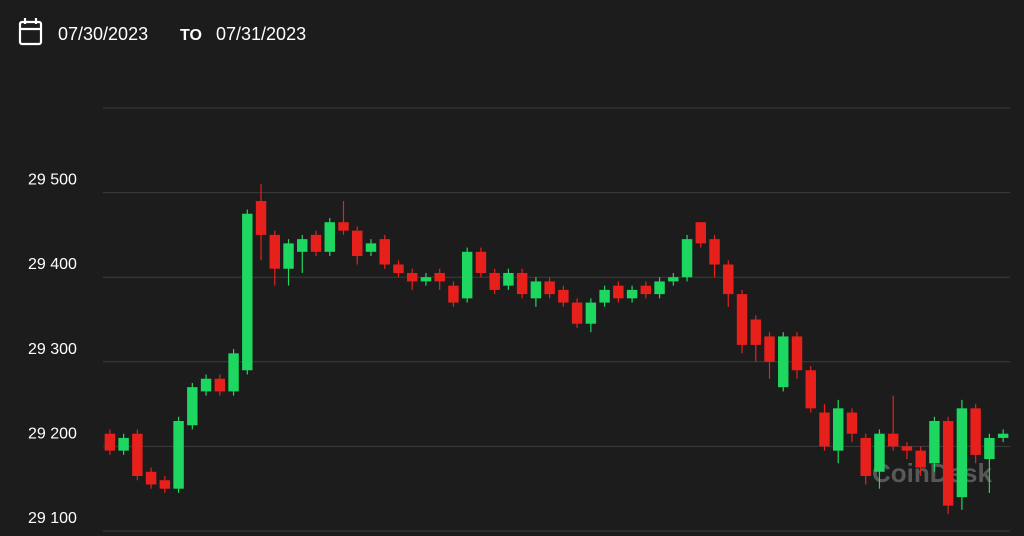 The height and width of the screenshot is (536, 1024). Describe the element at coordinates (52, 180) in the screenshot. I see `y-tick-label: 29 500` at that location.